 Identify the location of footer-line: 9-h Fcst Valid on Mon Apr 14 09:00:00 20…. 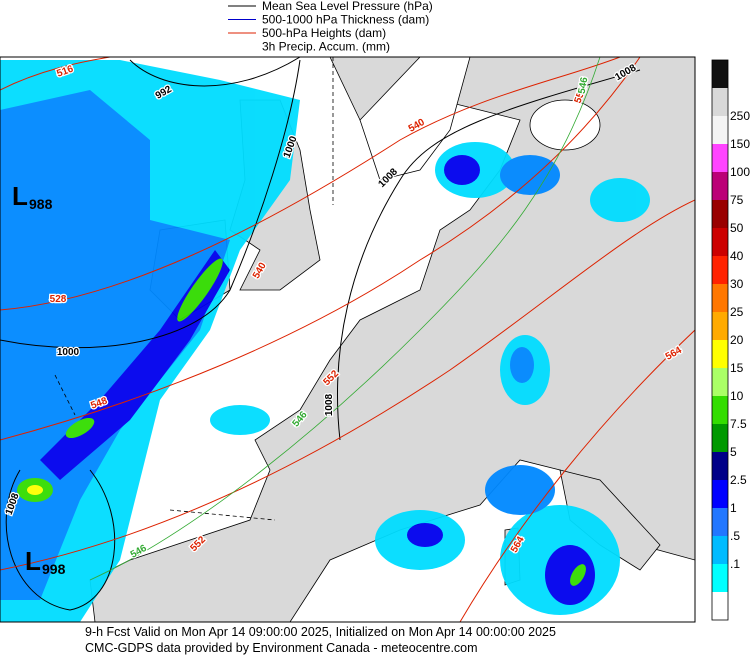
(320, 632).